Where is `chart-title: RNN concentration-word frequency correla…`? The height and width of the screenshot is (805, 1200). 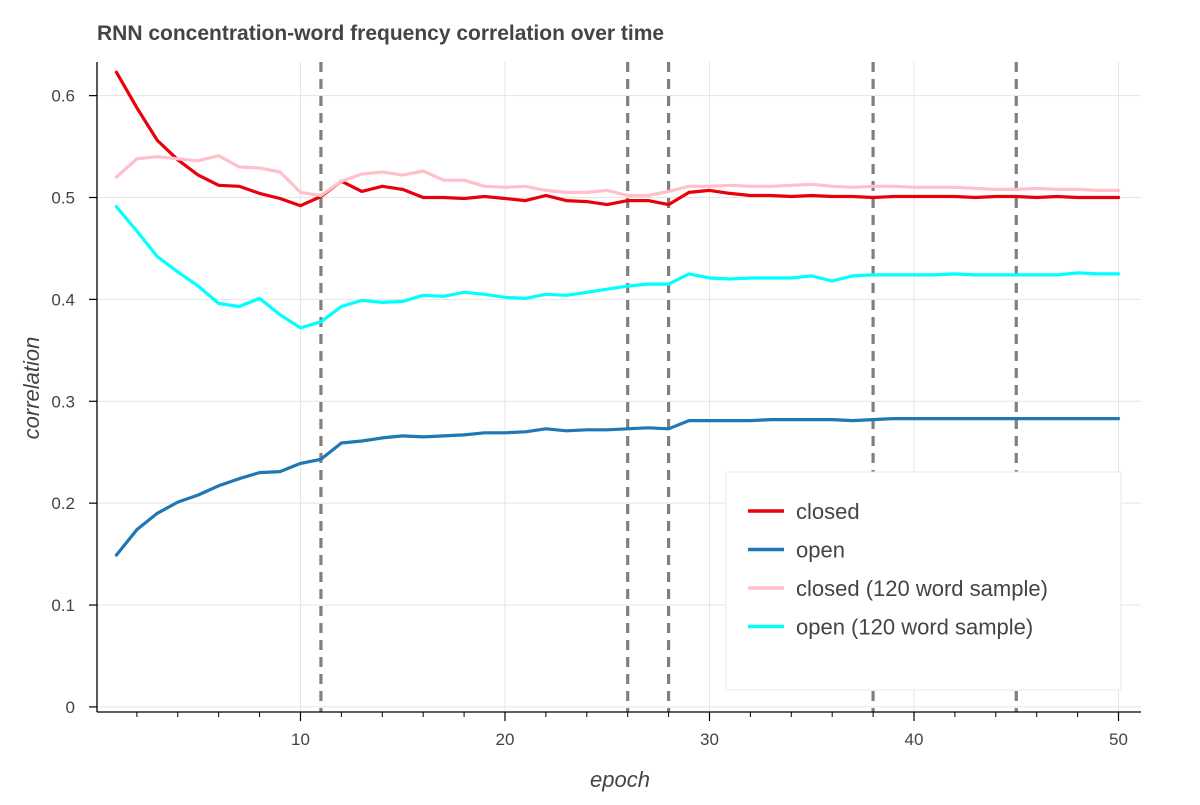
chart-title: RNN concentration-word frequency correla… is located at coordinates (380, 33).